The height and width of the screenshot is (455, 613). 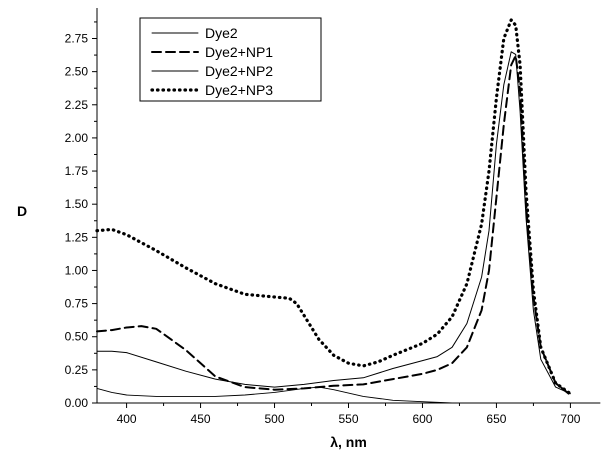 What do you see at coordinates (239, 90) in the screenshot?
I see `legend-label-3: Dye2+NP3` at bounding box center [239, 90].